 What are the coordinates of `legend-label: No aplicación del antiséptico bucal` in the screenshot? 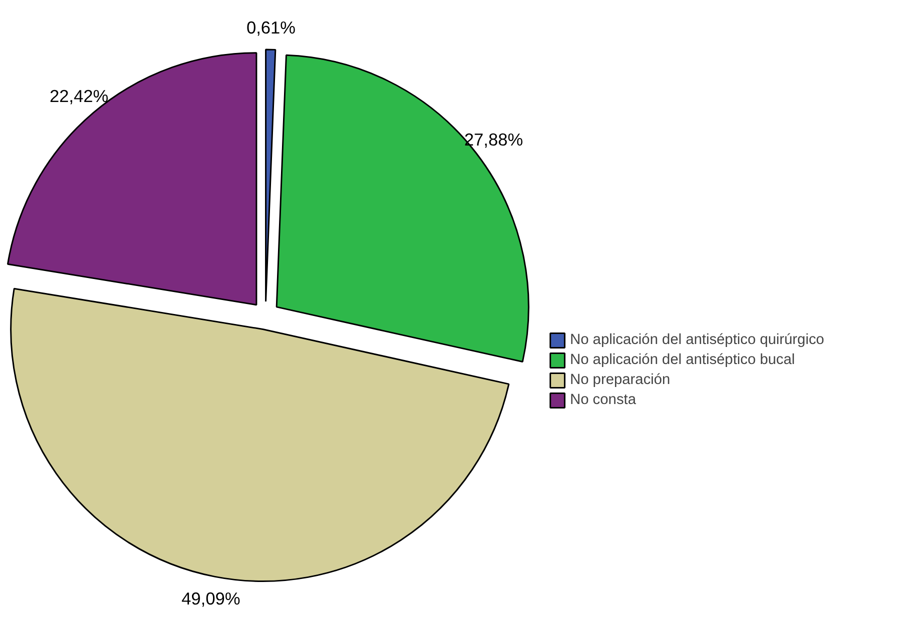 It's located at (682, 360).